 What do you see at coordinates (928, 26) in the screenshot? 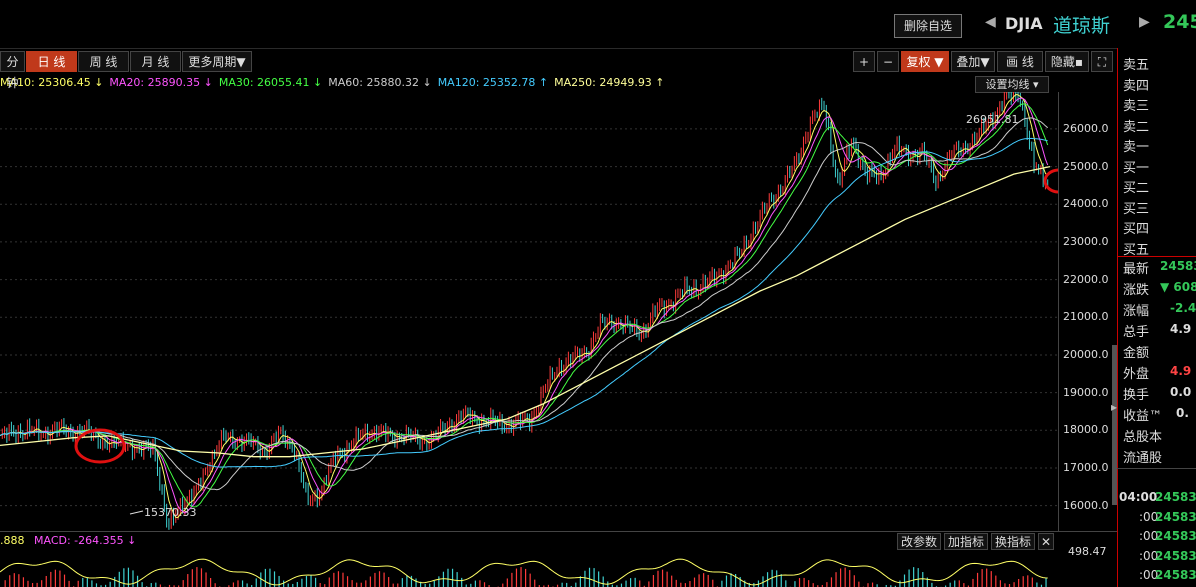
I see `delete-watchlist-button: 删除自选` at bounding box center [928, 26].